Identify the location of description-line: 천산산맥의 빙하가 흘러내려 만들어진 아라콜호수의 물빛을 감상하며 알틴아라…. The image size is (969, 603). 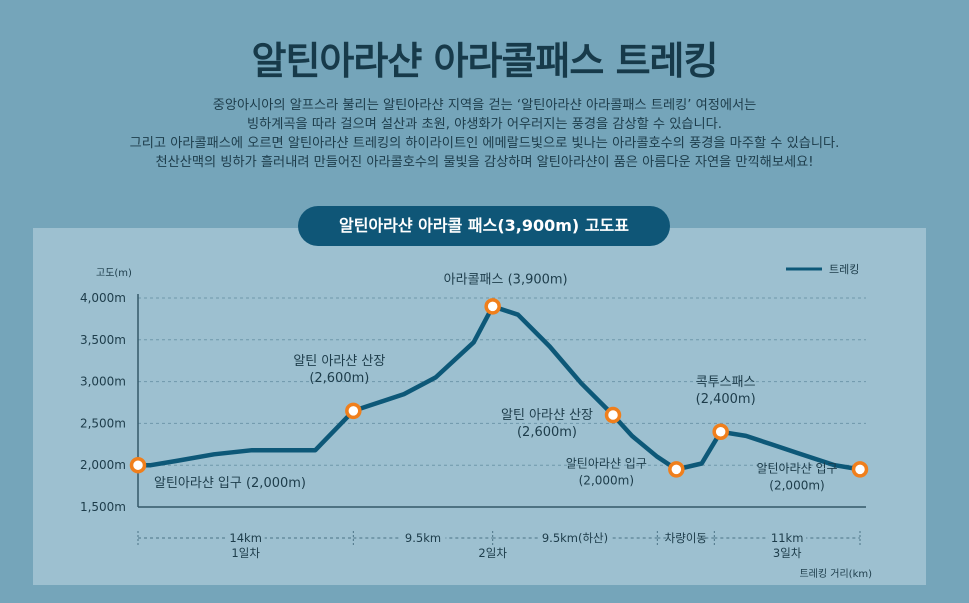
(484, 162).